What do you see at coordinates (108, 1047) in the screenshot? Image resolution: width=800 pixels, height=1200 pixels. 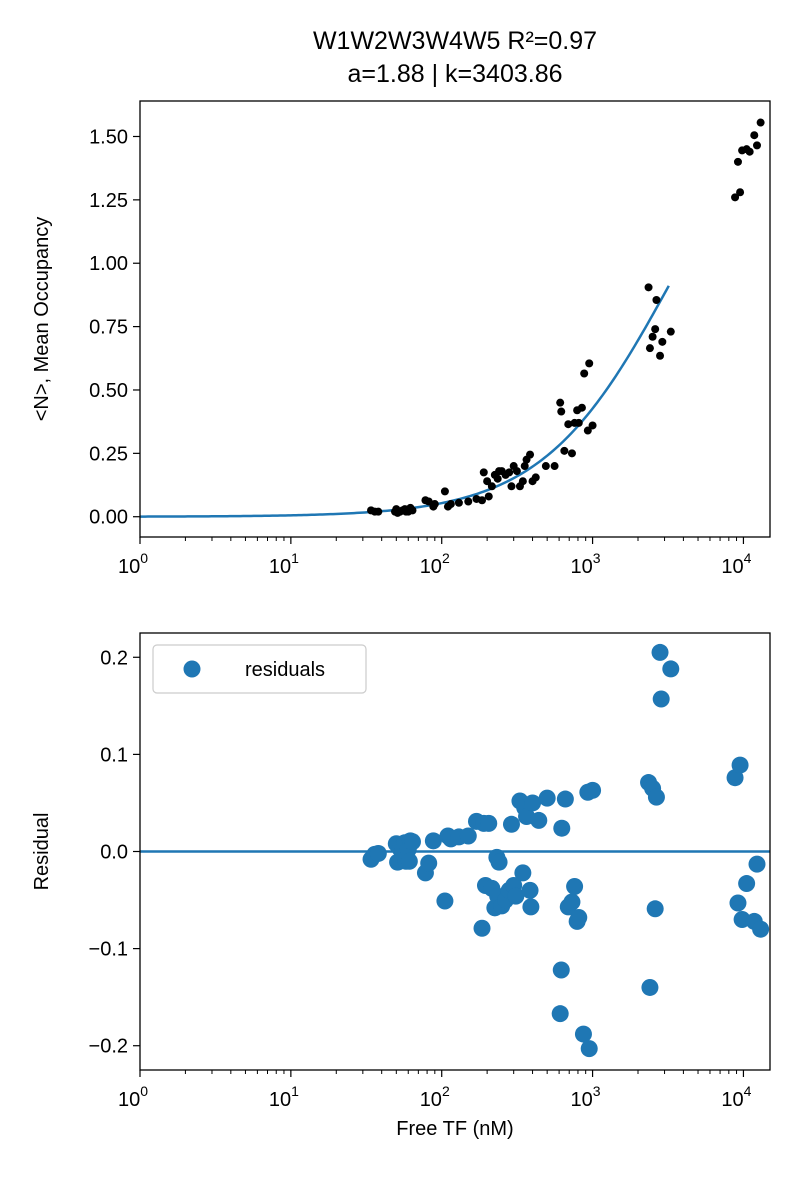 I see `y-tick-label: −0.2` at bounding box center [108, 1047].